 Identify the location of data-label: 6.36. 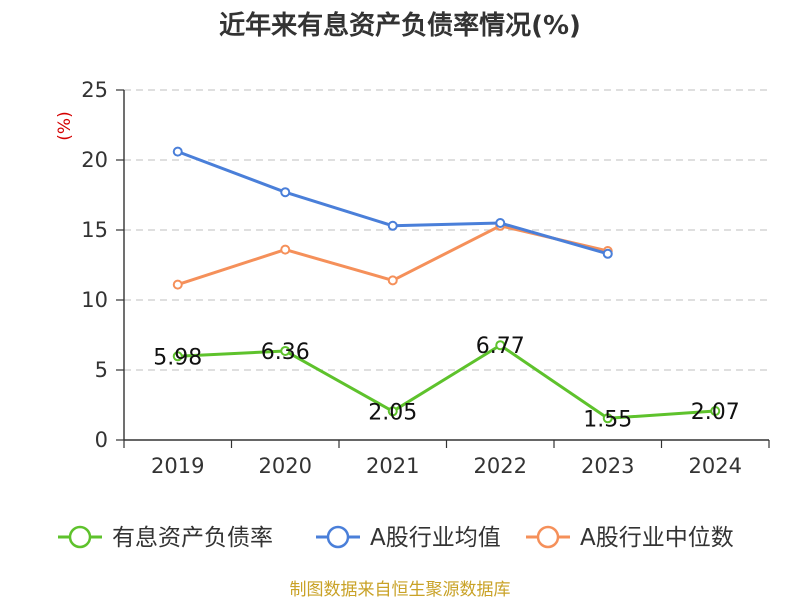
(285, 352).